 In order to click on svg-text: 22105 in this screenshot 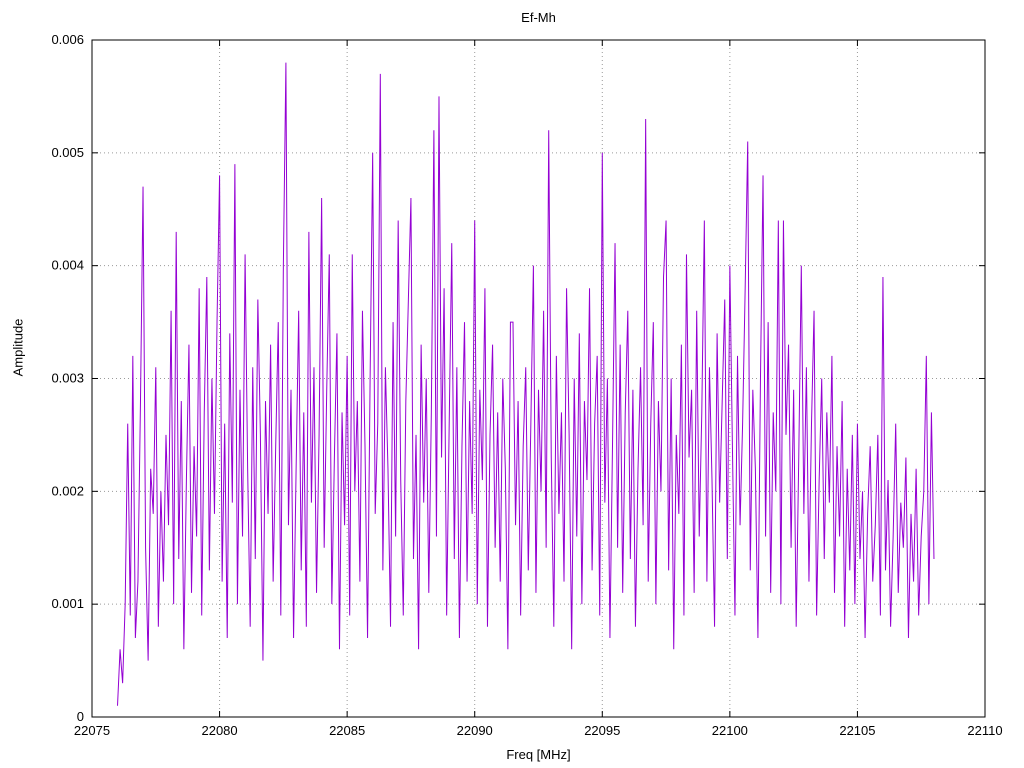, I will do `click(857, 730)`.